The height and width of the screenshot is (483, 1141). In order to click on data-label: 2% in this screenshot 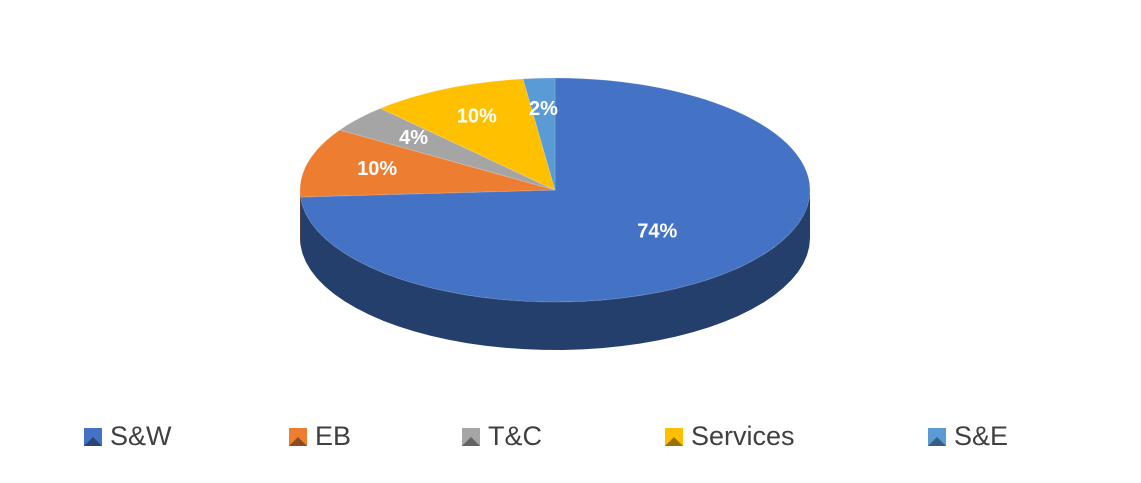, I will do `click(543, 109)`.